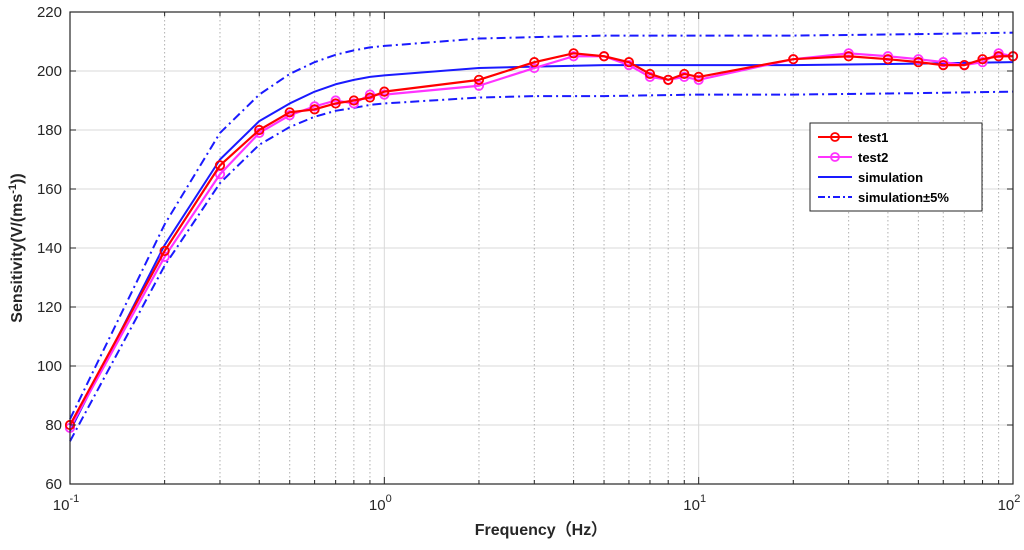  Describe the element at coordinates (694, 503) in the screenshot. I see `x-tick-label: 10¹` at that location.